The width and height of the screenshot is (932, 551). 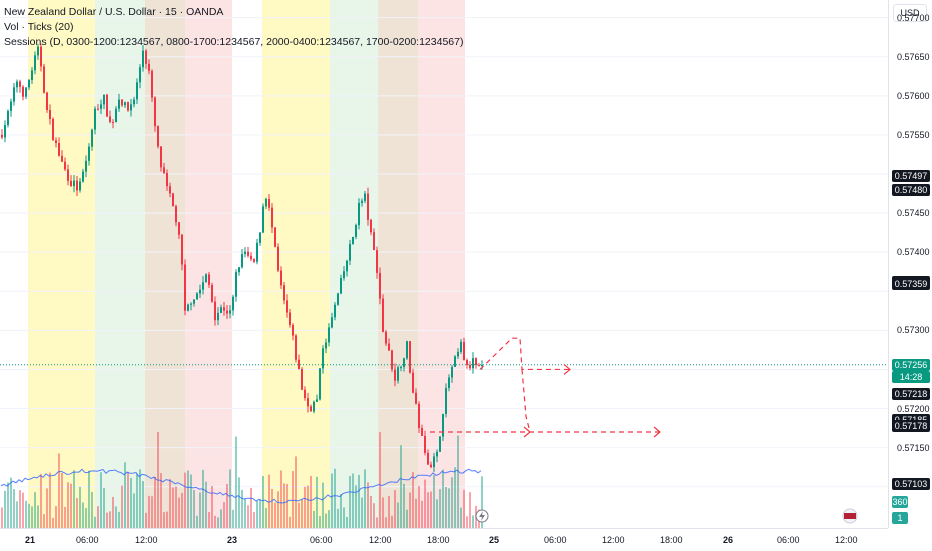 What do you see at coordinates (910, 13) in the screenshot?
I see `currency-selector: USD` at bounding box center [910, 13].